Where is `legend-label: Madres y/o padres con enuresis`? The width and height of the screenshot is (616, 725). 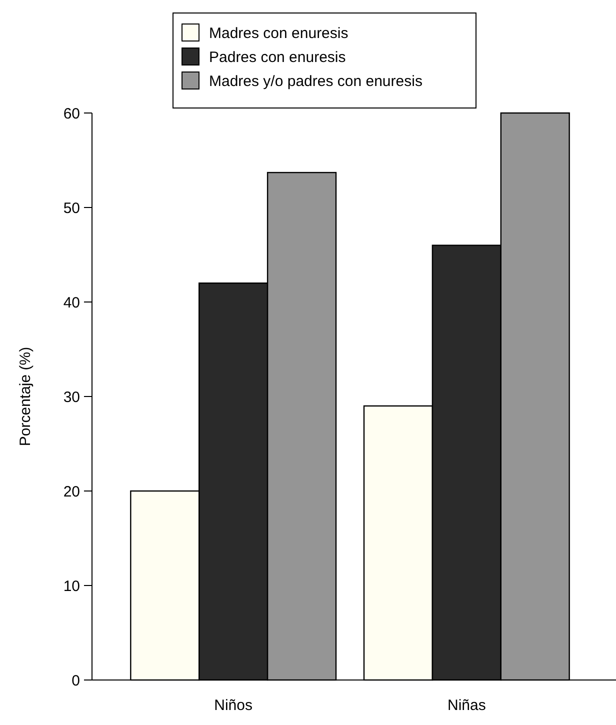 legend-label: Madres y/o padres con enuresis is located at coordinates (315, 81).